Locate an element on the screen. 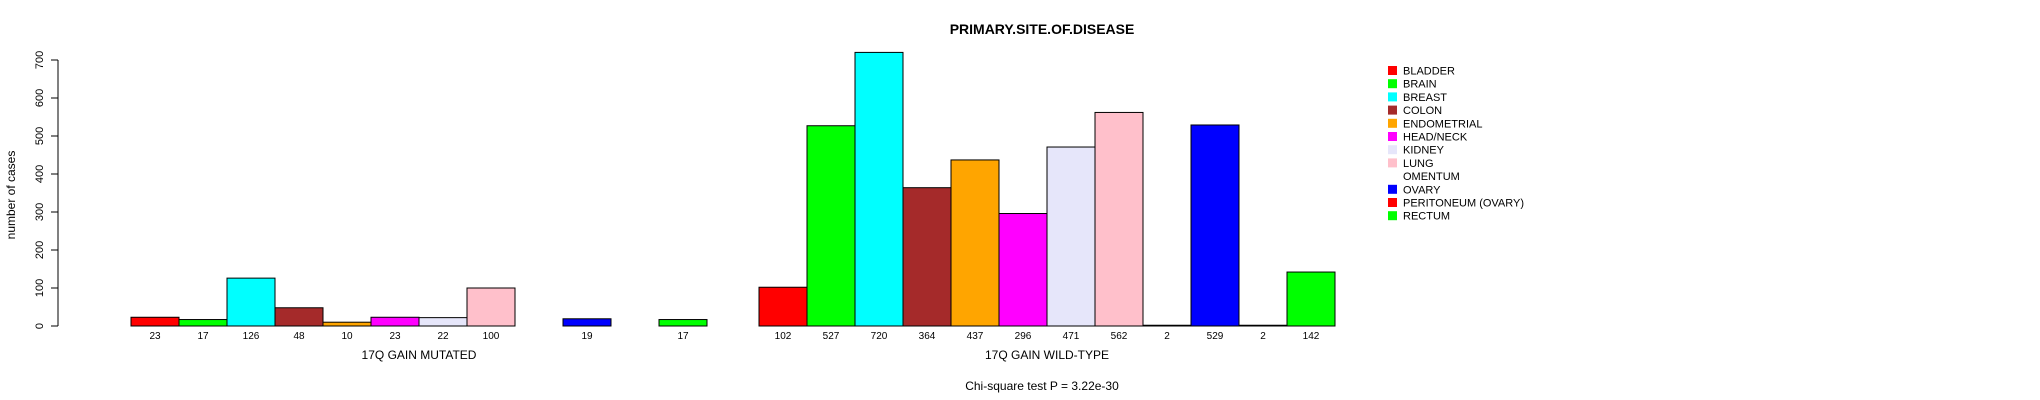  bar-colon-wild-type is located at coordinates (927, 257).